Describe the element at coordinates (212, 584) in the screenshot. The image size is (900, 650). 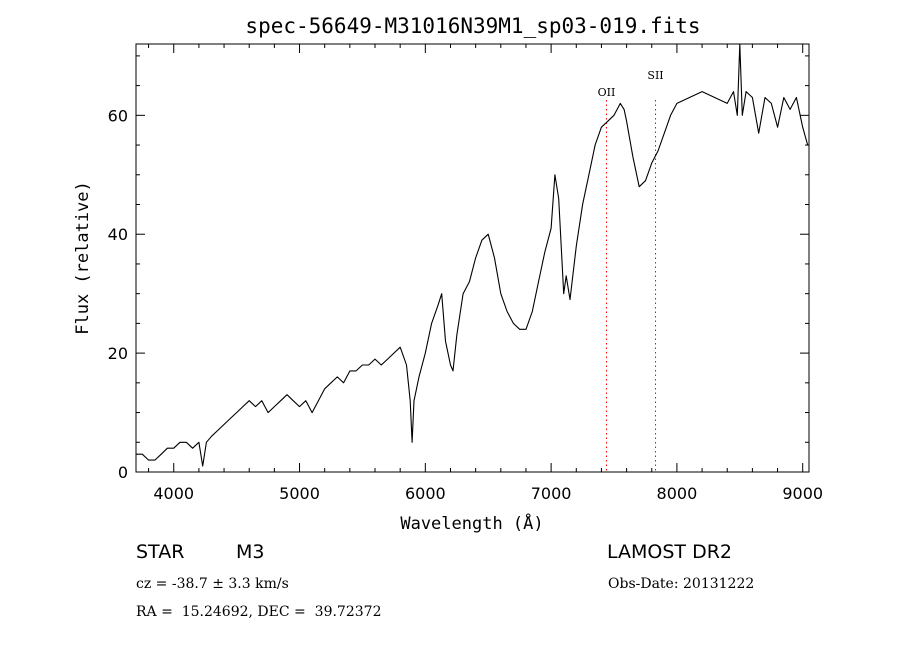
I see `redshift-velocity: cz = -38.7 ± 3.3 km/s` at that location.